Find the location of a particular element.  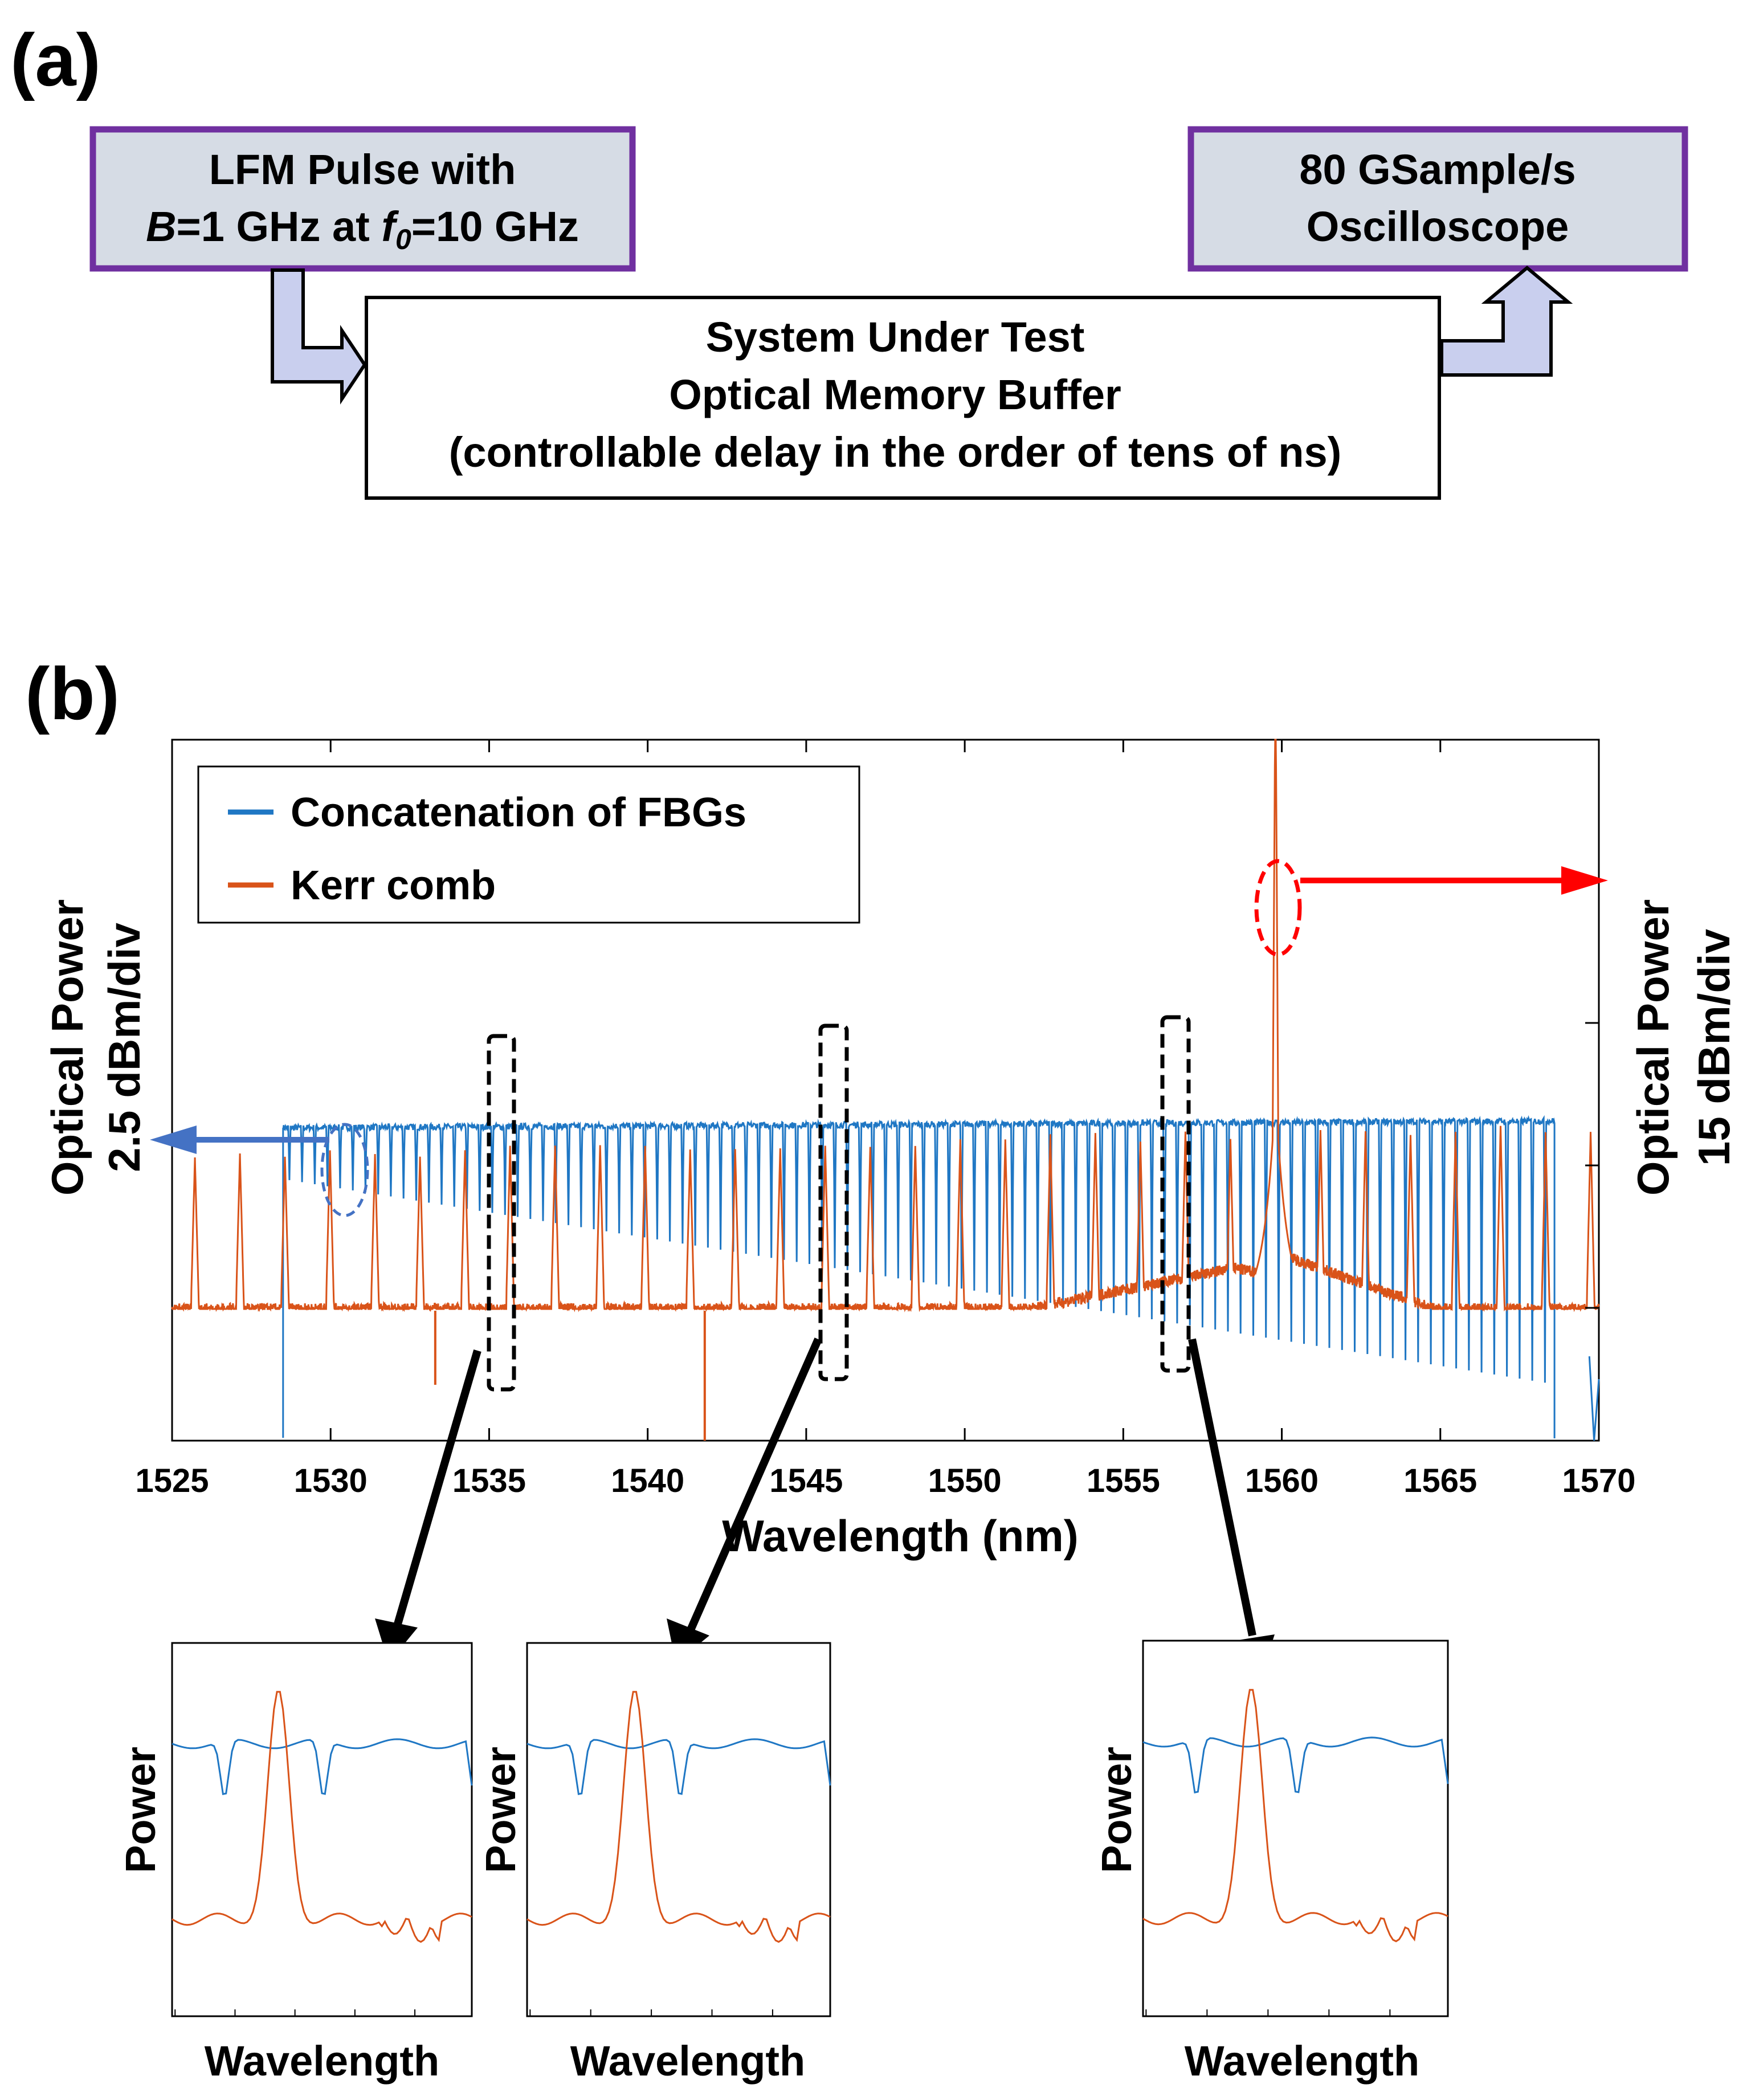

oscilloscope-box is located at coordinates (1437, 199).